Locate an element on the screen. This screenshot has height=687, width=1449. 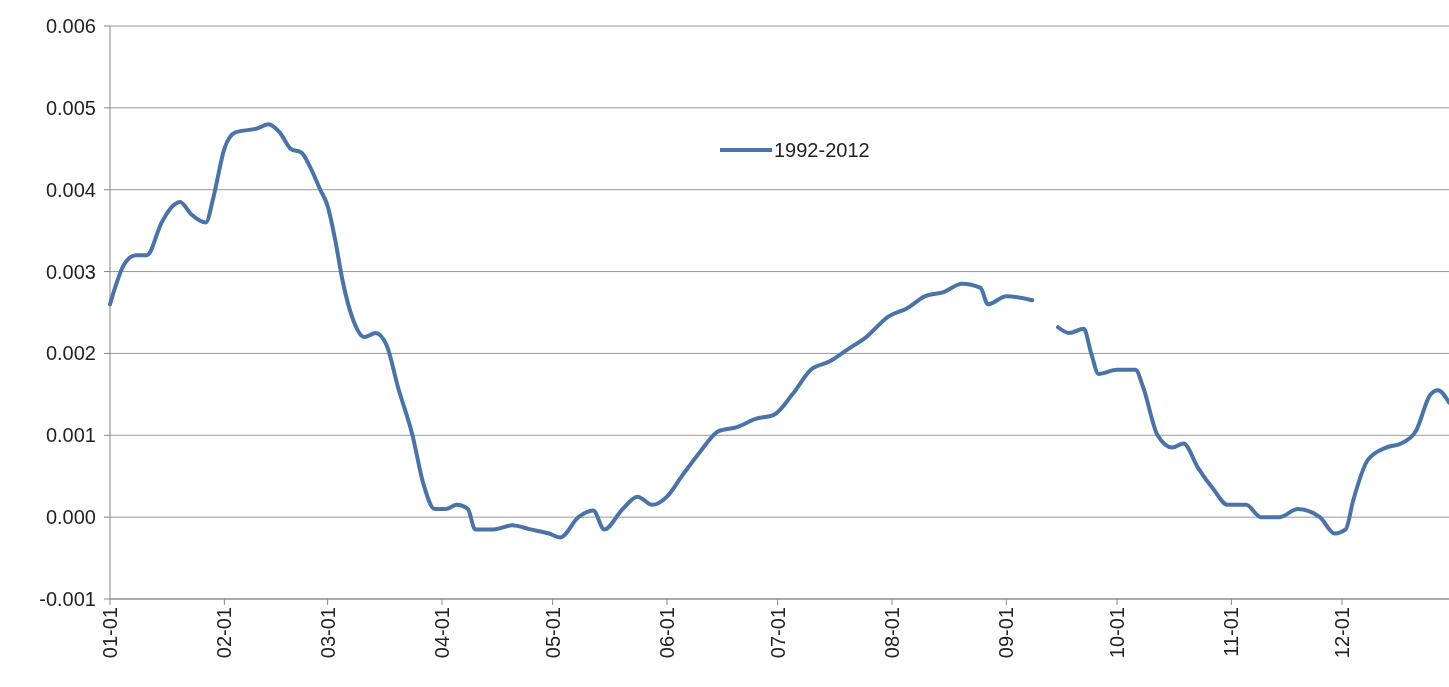
x-tick-label: 09-01 is located at coordinates (1006, 633).